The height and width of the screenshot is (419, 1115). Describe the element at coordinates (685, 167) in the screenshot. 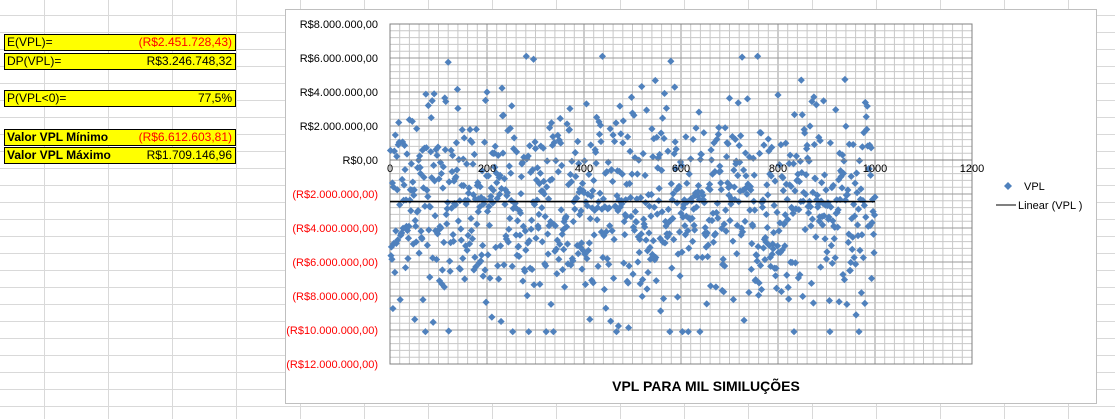

I see `x-axis: 0 200 400 600 800 1000 1200` at that location.